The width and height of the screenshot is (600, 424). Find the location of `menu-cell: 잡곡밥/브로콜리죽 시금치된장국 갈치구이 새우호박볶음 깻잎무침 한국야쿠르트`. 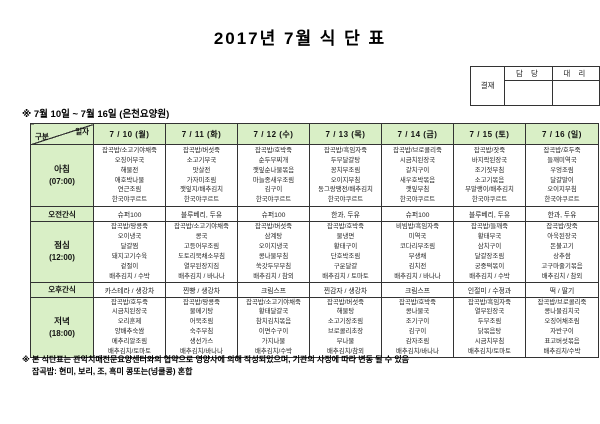

menu-cell: 잡곡밥/브로콜리죽 시금치된장국 갈치구이 새우호박볶음 깻잎무침 한국야쿠르트 is located at coordinates (417, 175).